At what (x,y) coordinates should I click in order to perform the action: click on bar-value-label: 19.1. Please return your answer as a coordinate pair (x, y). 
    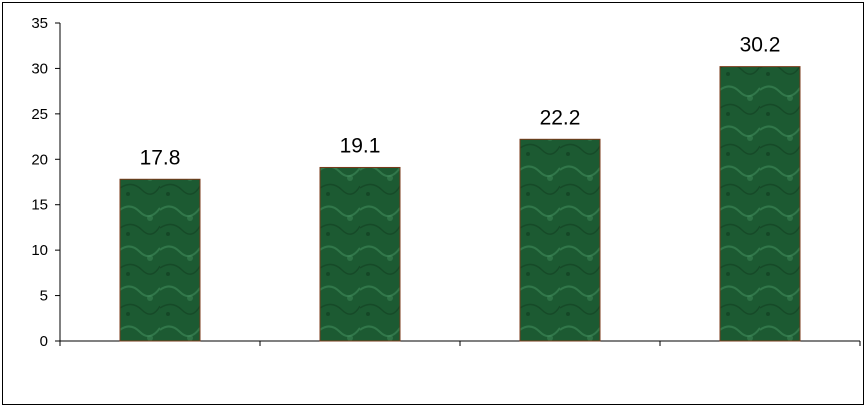
    Looking at the image, I should click on (360, 145).